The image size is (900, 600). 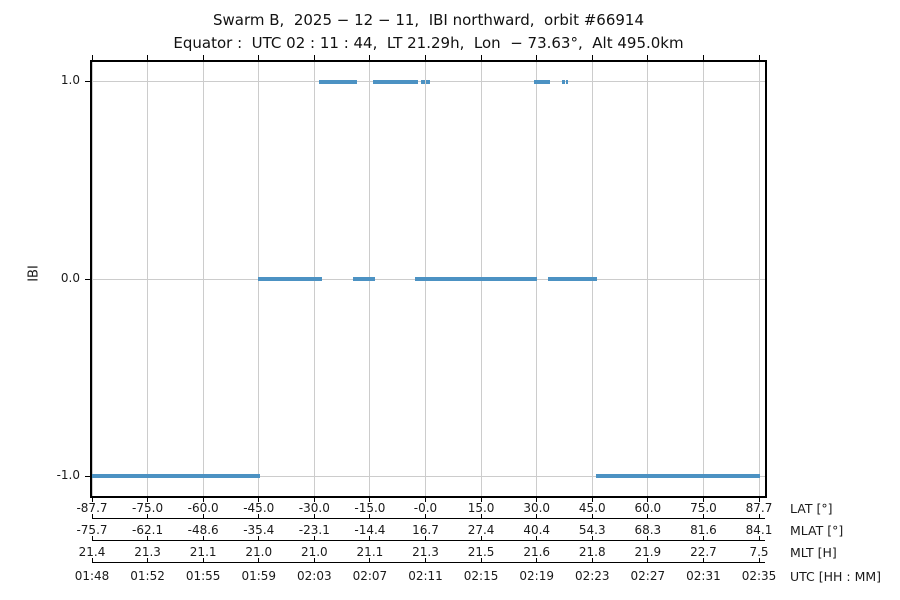 What do you see at coordinates (203, 530) in the screenshot?
I see `x-tick-label: -48.6` at bounding box center [203, 530].